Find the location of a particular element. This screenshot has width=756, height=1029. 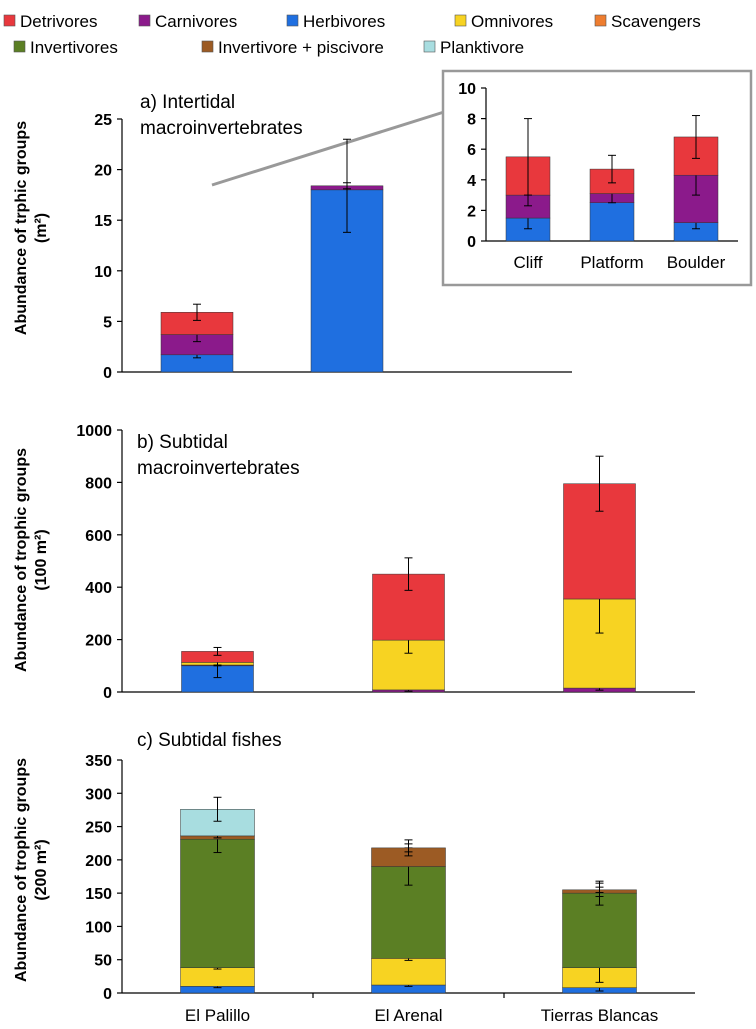

legend-swatch-scavengers is located at coordinates (600, 20).